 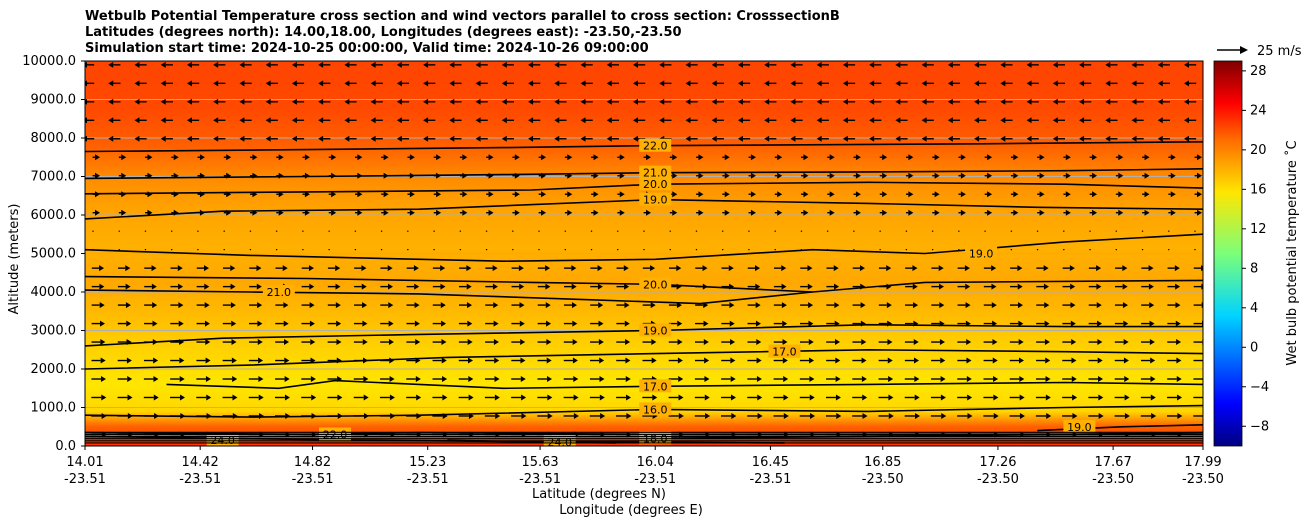 I want to click on x-tick-label-lon: -23.50, so click(x=1203, y=479).